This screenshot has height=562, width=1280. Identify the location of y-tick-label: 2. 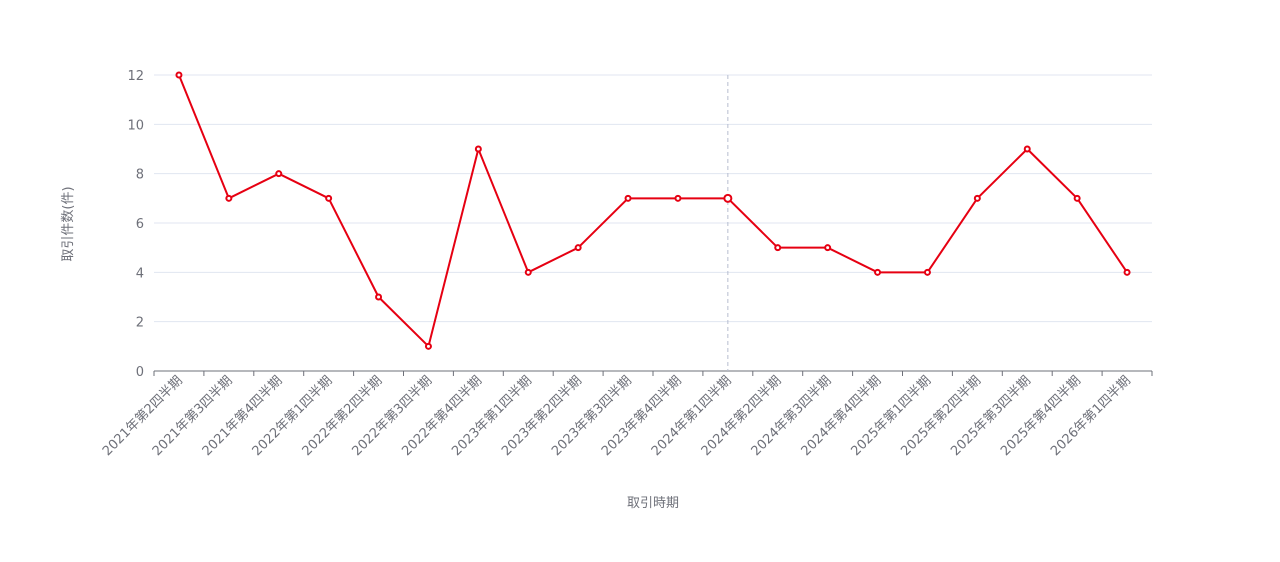
(140, 323).